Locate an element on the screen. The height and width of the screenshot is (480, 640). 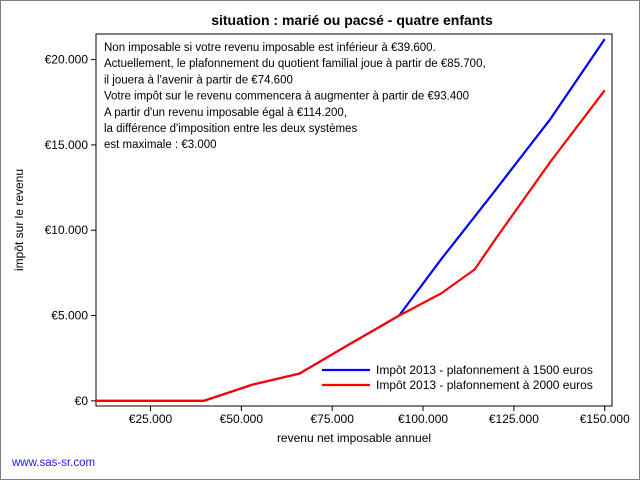
y-tick-label: €0 is located at coordinates (82, 401).